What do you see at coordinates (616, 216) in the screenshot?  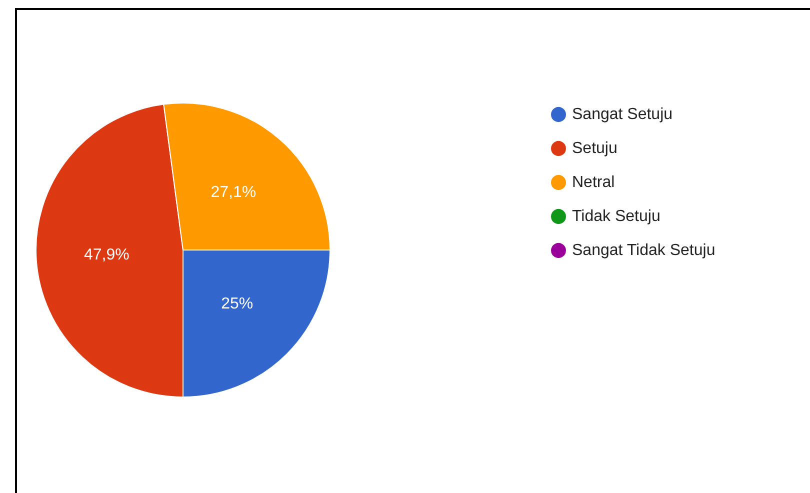 I see `legend-label: Tidak Setuju` at bounding box center [616, 216].